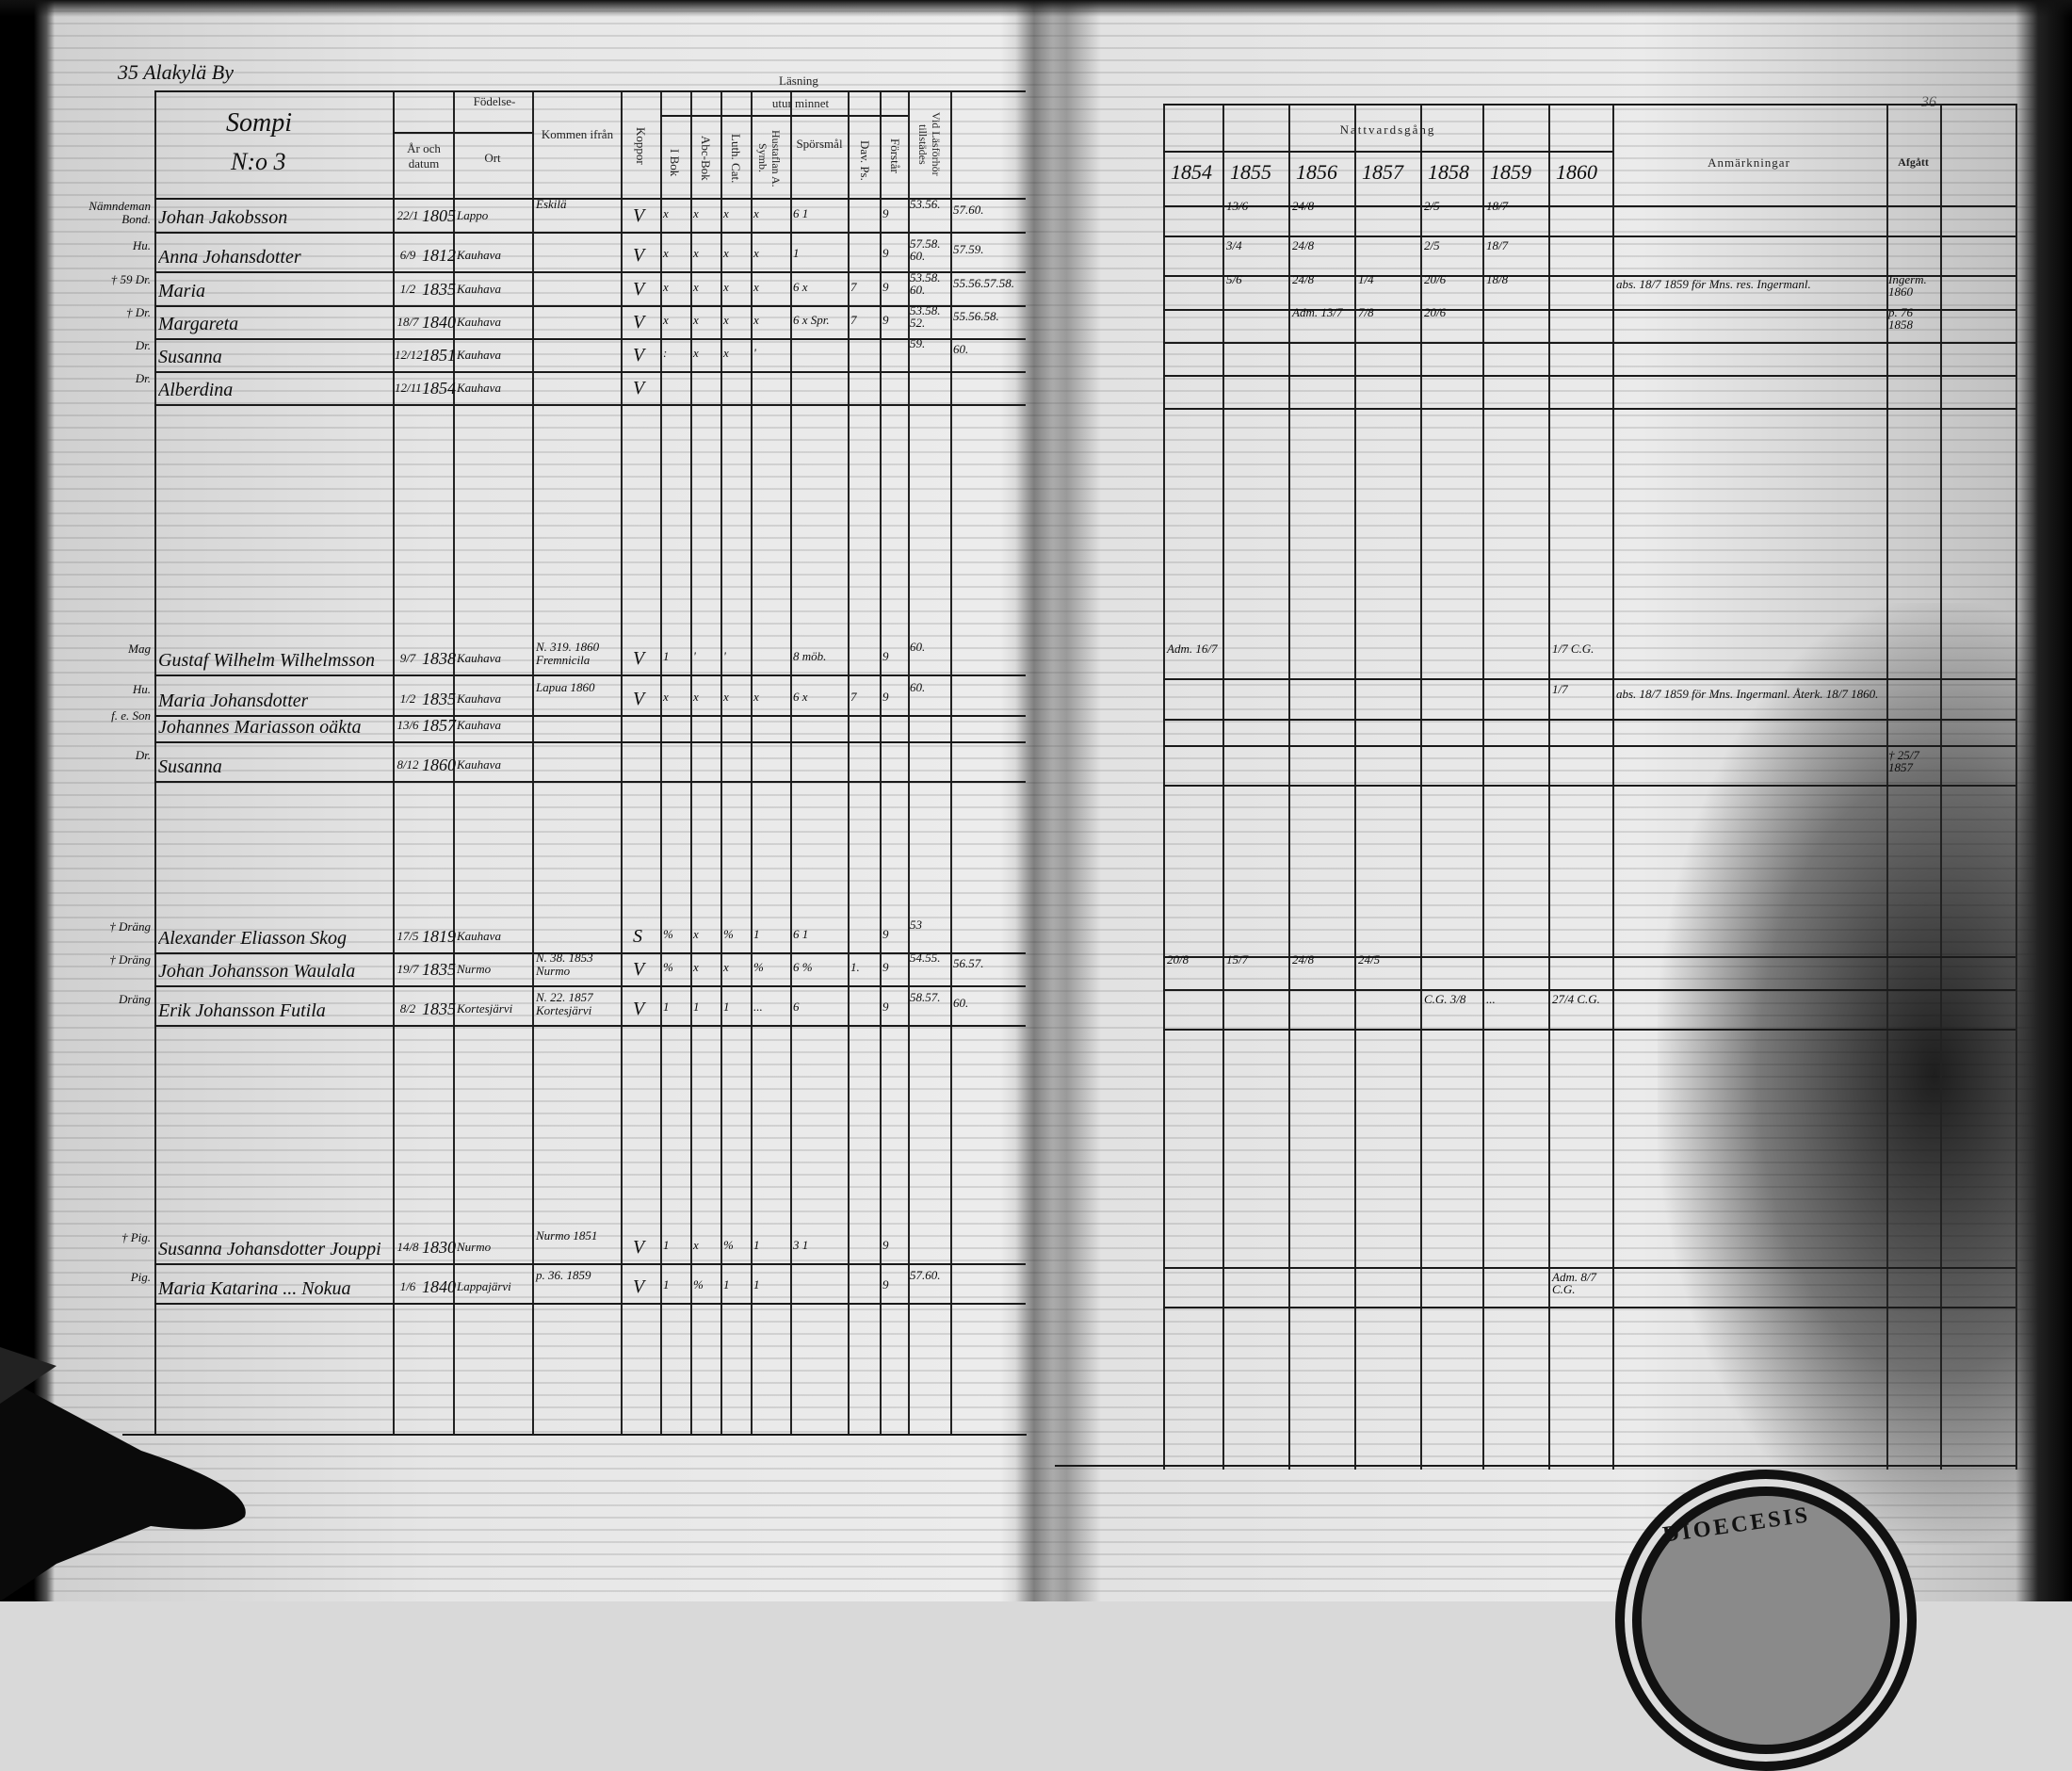 This screenshot has width=2072, height=1771. What do you see at coordinates (128, 72) in the screenshot?
I see `page-number: 35` at bounding box center [128, 72].